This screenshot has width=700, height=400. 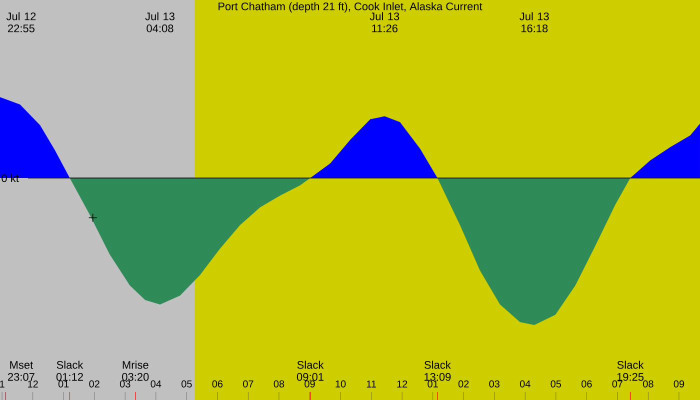 I want to click on x-tick-label: 11, so click(x=371, y=384).